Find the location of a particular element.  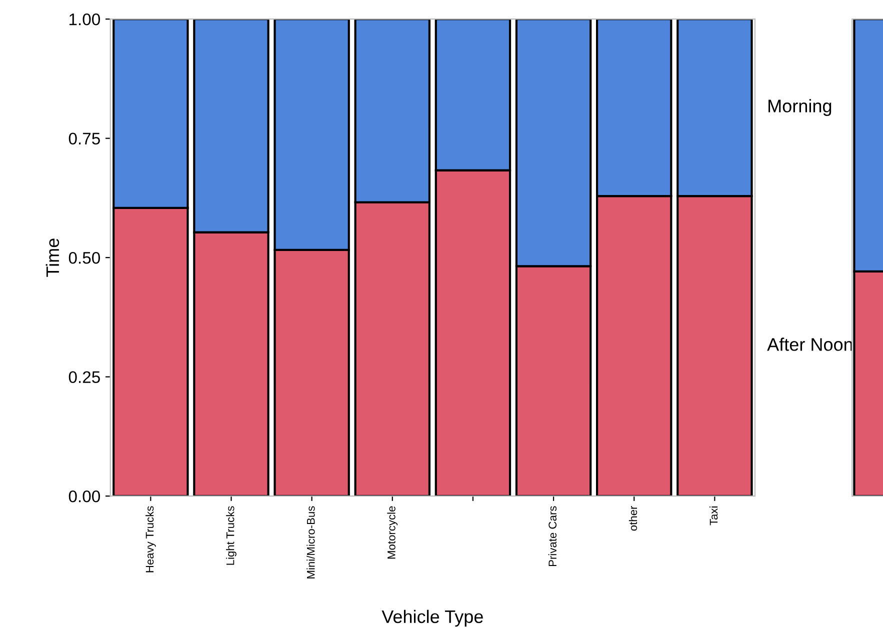

y-axis-title: Time is located at coordinates (53, 257).